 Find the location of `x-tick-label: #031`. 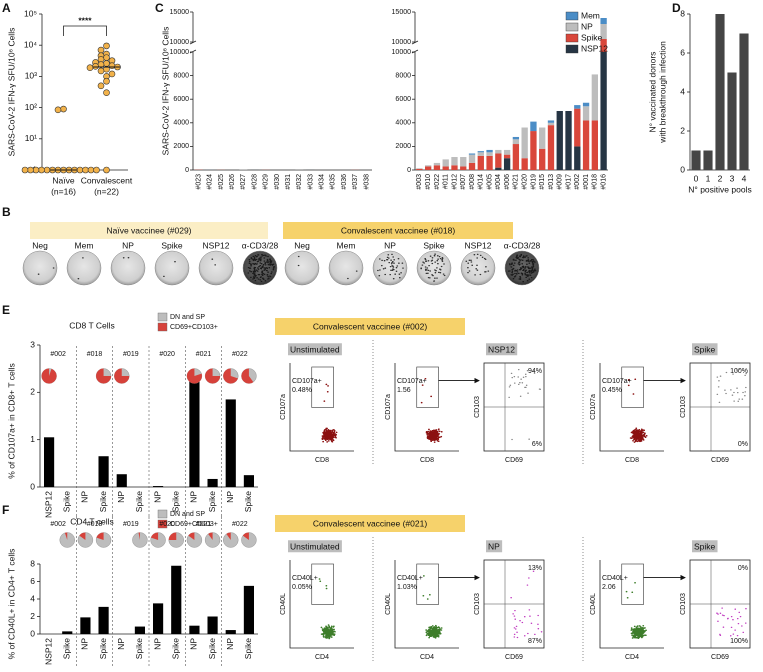

x-tick-label: #031 is located at coordinates (288, 182).